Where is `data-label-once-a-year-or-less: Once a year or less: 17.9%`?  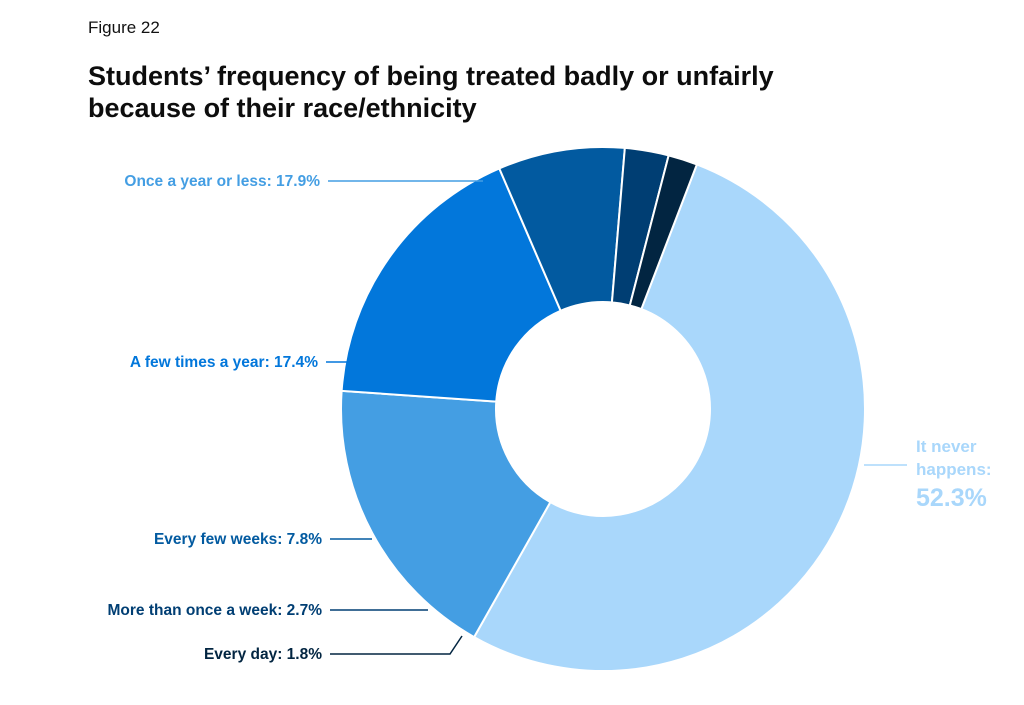
data-label-once-a-year-or-less: Once a year or less: 17.9% is located at coordinates (222, 181).